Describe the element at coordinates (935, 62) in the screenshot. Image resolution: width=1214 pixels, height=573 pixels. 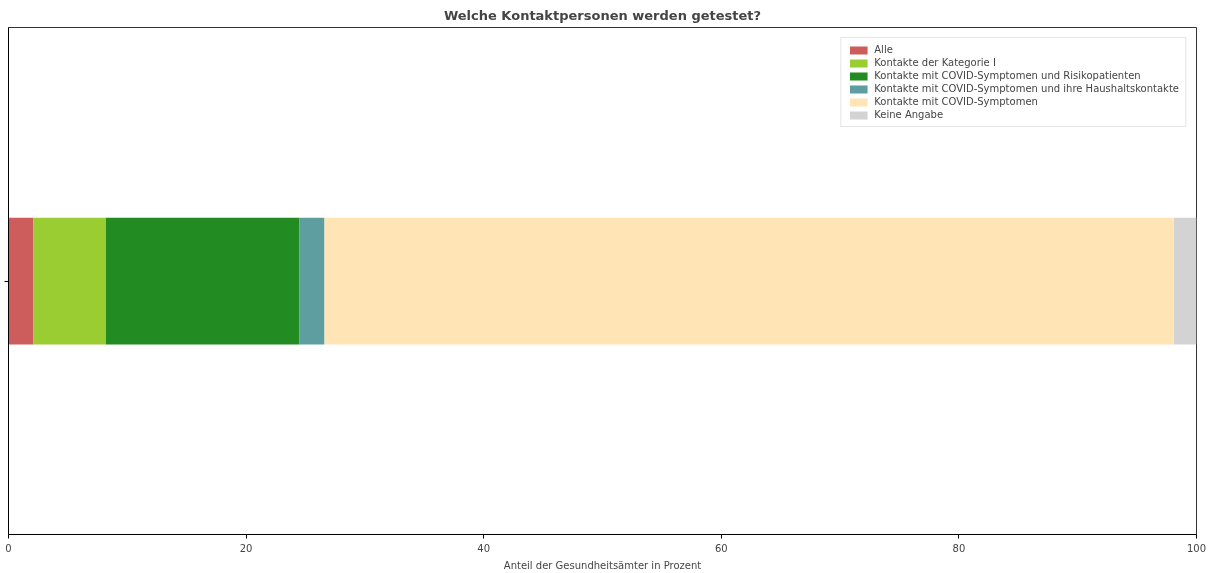
I see `legend-label: Kontakte der Kategorie I` at that location.